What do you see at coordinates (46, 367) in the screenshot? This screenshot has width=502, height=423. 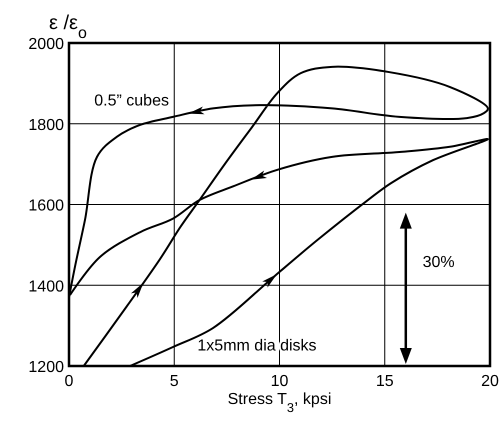 I see `y-tick-label: 1200` at bounding box center [46, 367].